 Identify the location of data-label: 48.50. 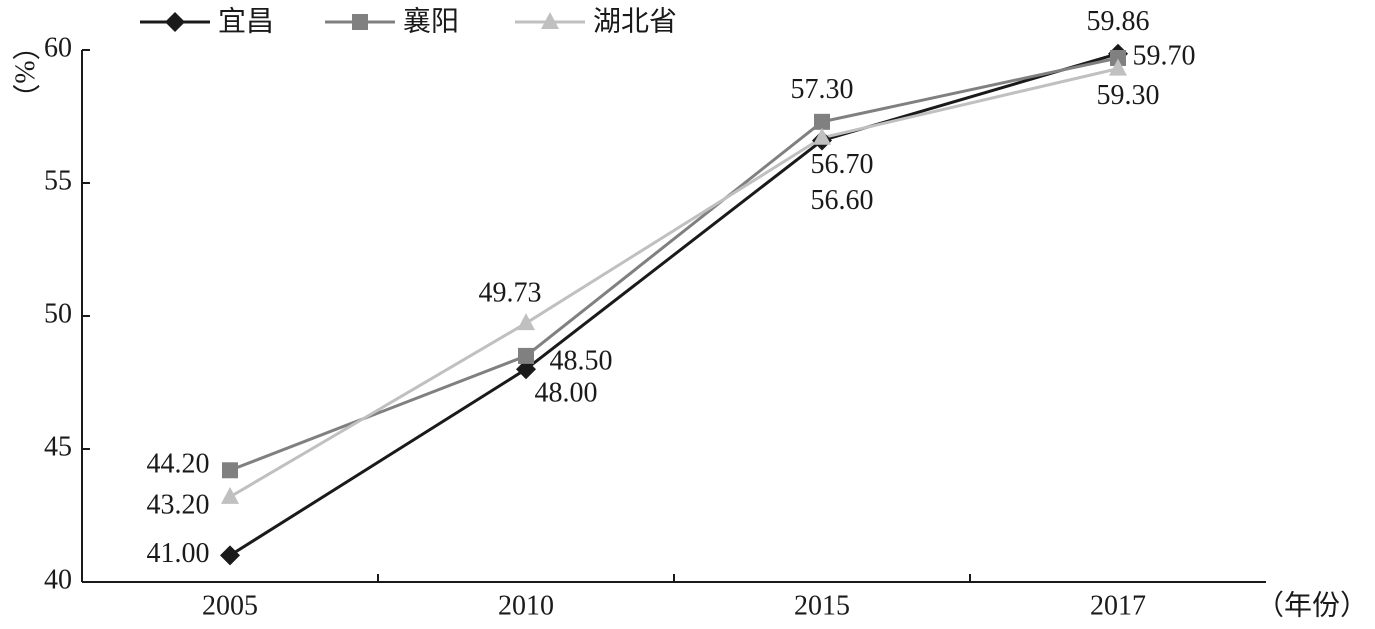
(581, 360).